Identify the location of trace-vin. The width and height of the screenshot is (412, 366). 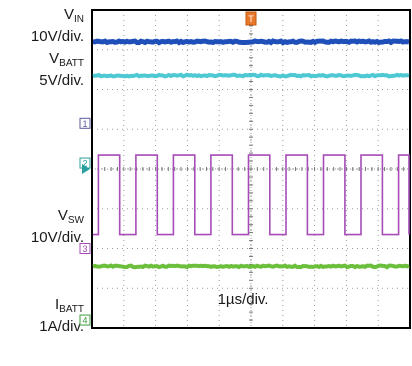
(251, 42).